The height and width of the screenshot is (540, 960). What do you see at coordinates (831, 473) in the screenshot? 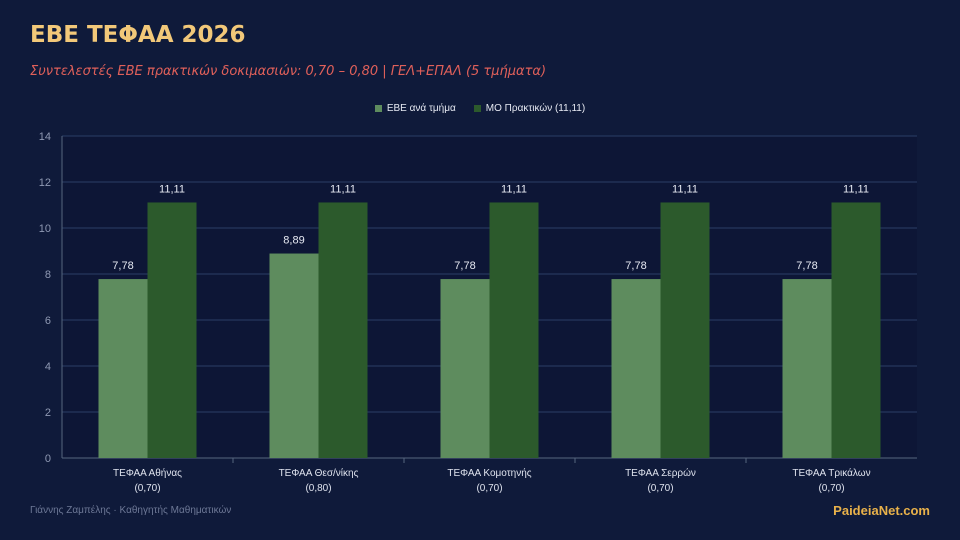
I see `x-tick-label: ΤΕΦΑΑ Τρικάλων` at bounding box center [831, 473].